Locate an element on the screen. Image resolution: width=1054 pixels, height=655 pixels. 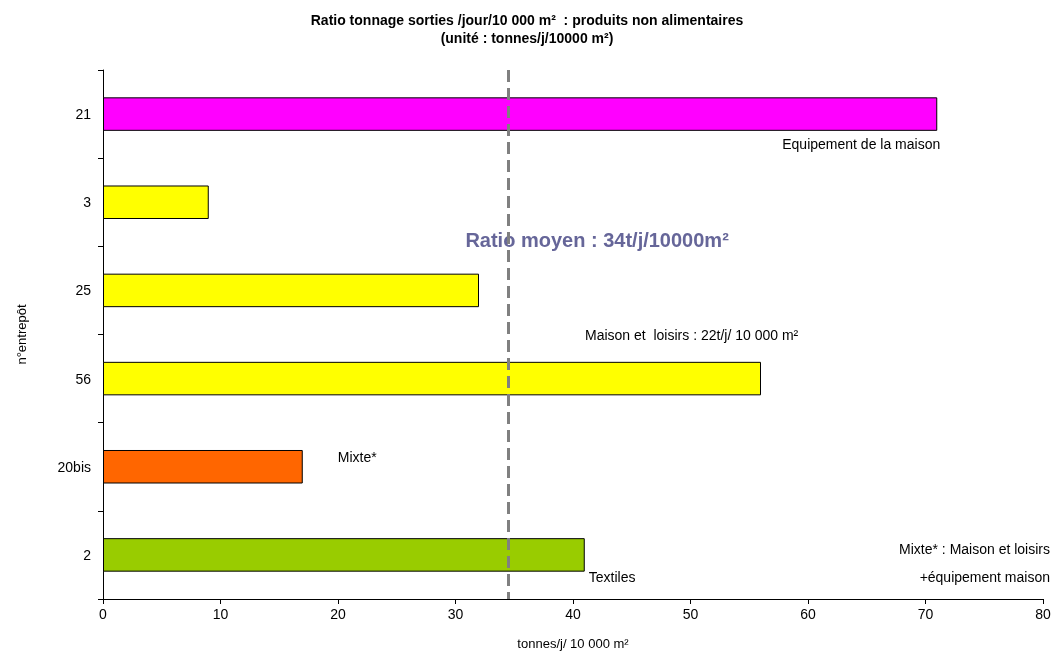
annotation: Maison et loisirs : 22t/j/ 10 000 m² is located at coordinates (692, 334).